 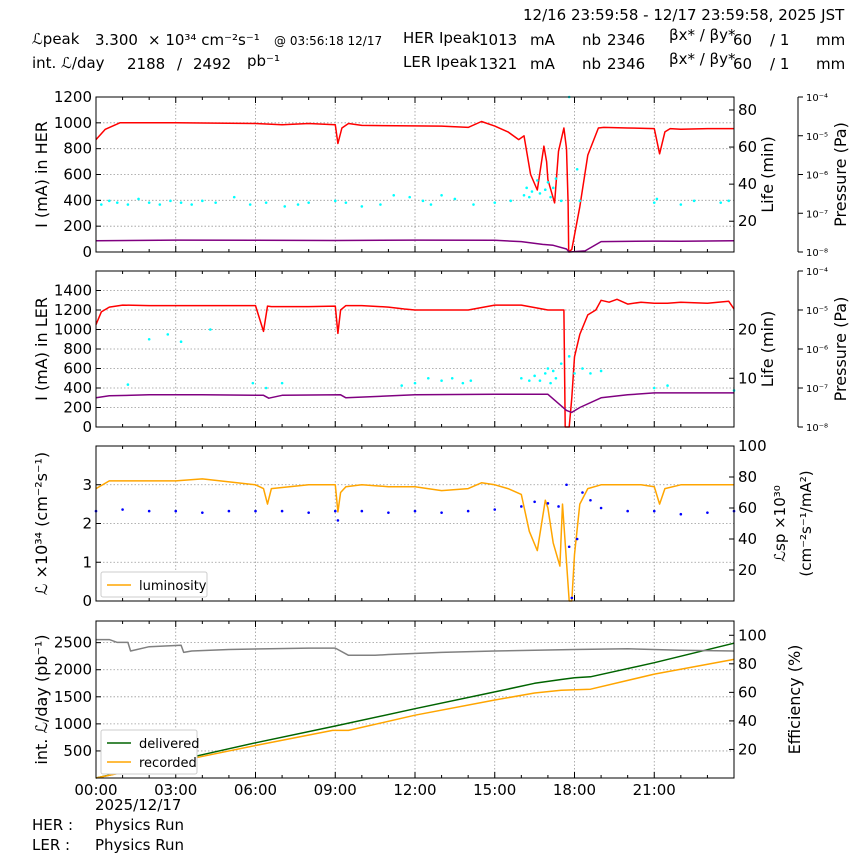 What do you see at coordinates (817, 98) in the screenshot?
I see `pressure-tick-label: 10⁻⁴` at bounding box center [817, 98].